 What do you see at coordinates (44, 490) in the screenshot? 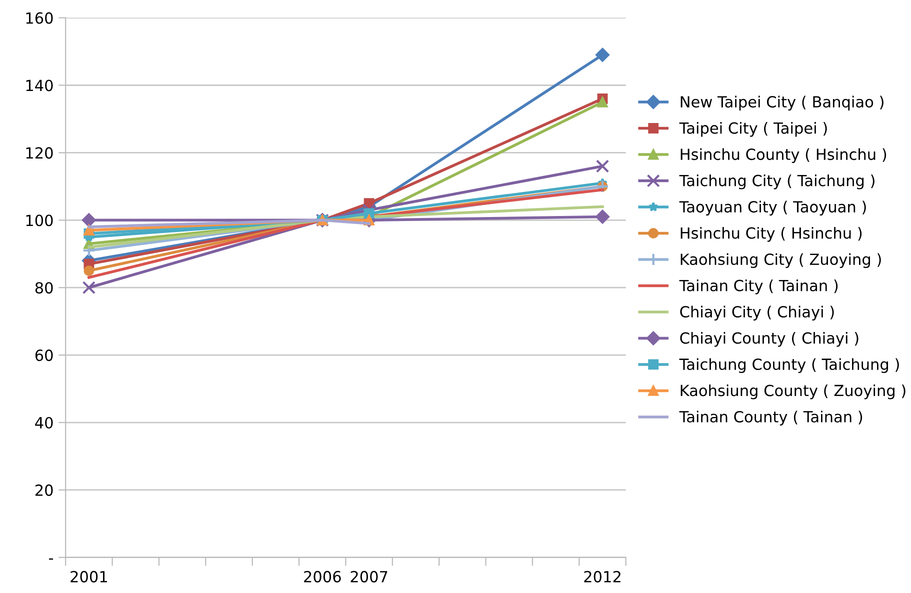
I see `y-tick-label: 20` at bounding box center [44, 490].